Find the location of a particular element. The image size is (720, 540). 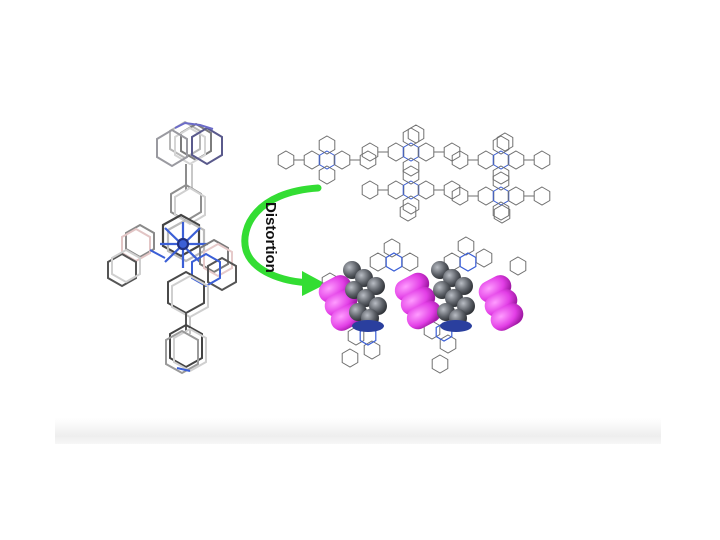

distortion-arrow: Distortion is located at coordinates (283, 240).